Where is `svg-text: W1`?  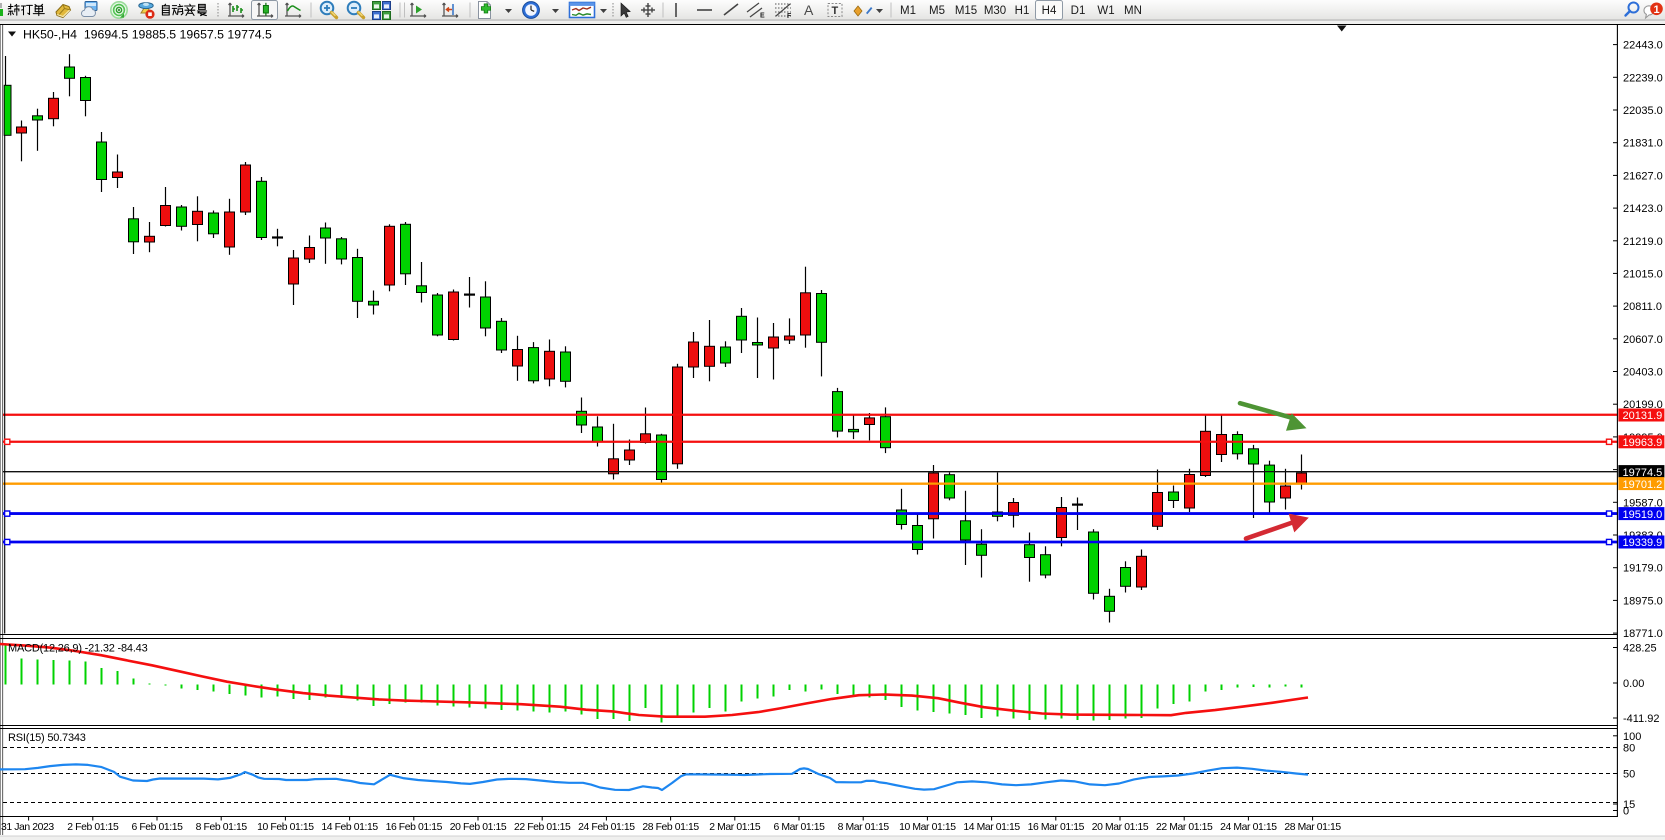 svg-text: W1 is located at coordinates (1105, 11).